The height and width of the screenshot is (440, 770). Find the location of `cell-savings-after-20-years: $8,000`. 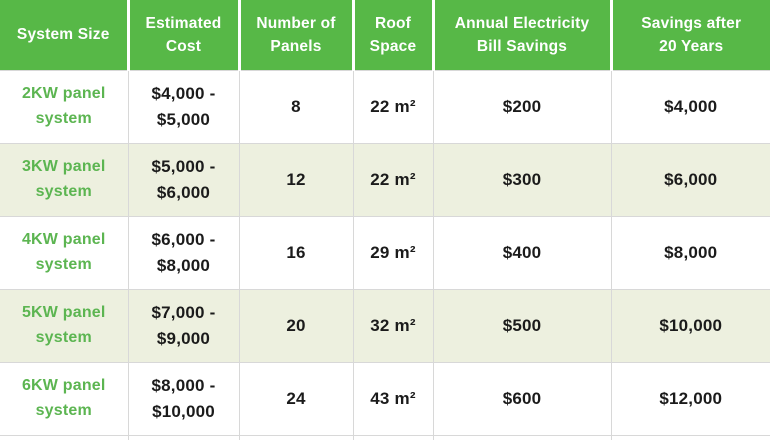

cell-savings-after-20-years: $8,000 is located at coordinates (690, 253).